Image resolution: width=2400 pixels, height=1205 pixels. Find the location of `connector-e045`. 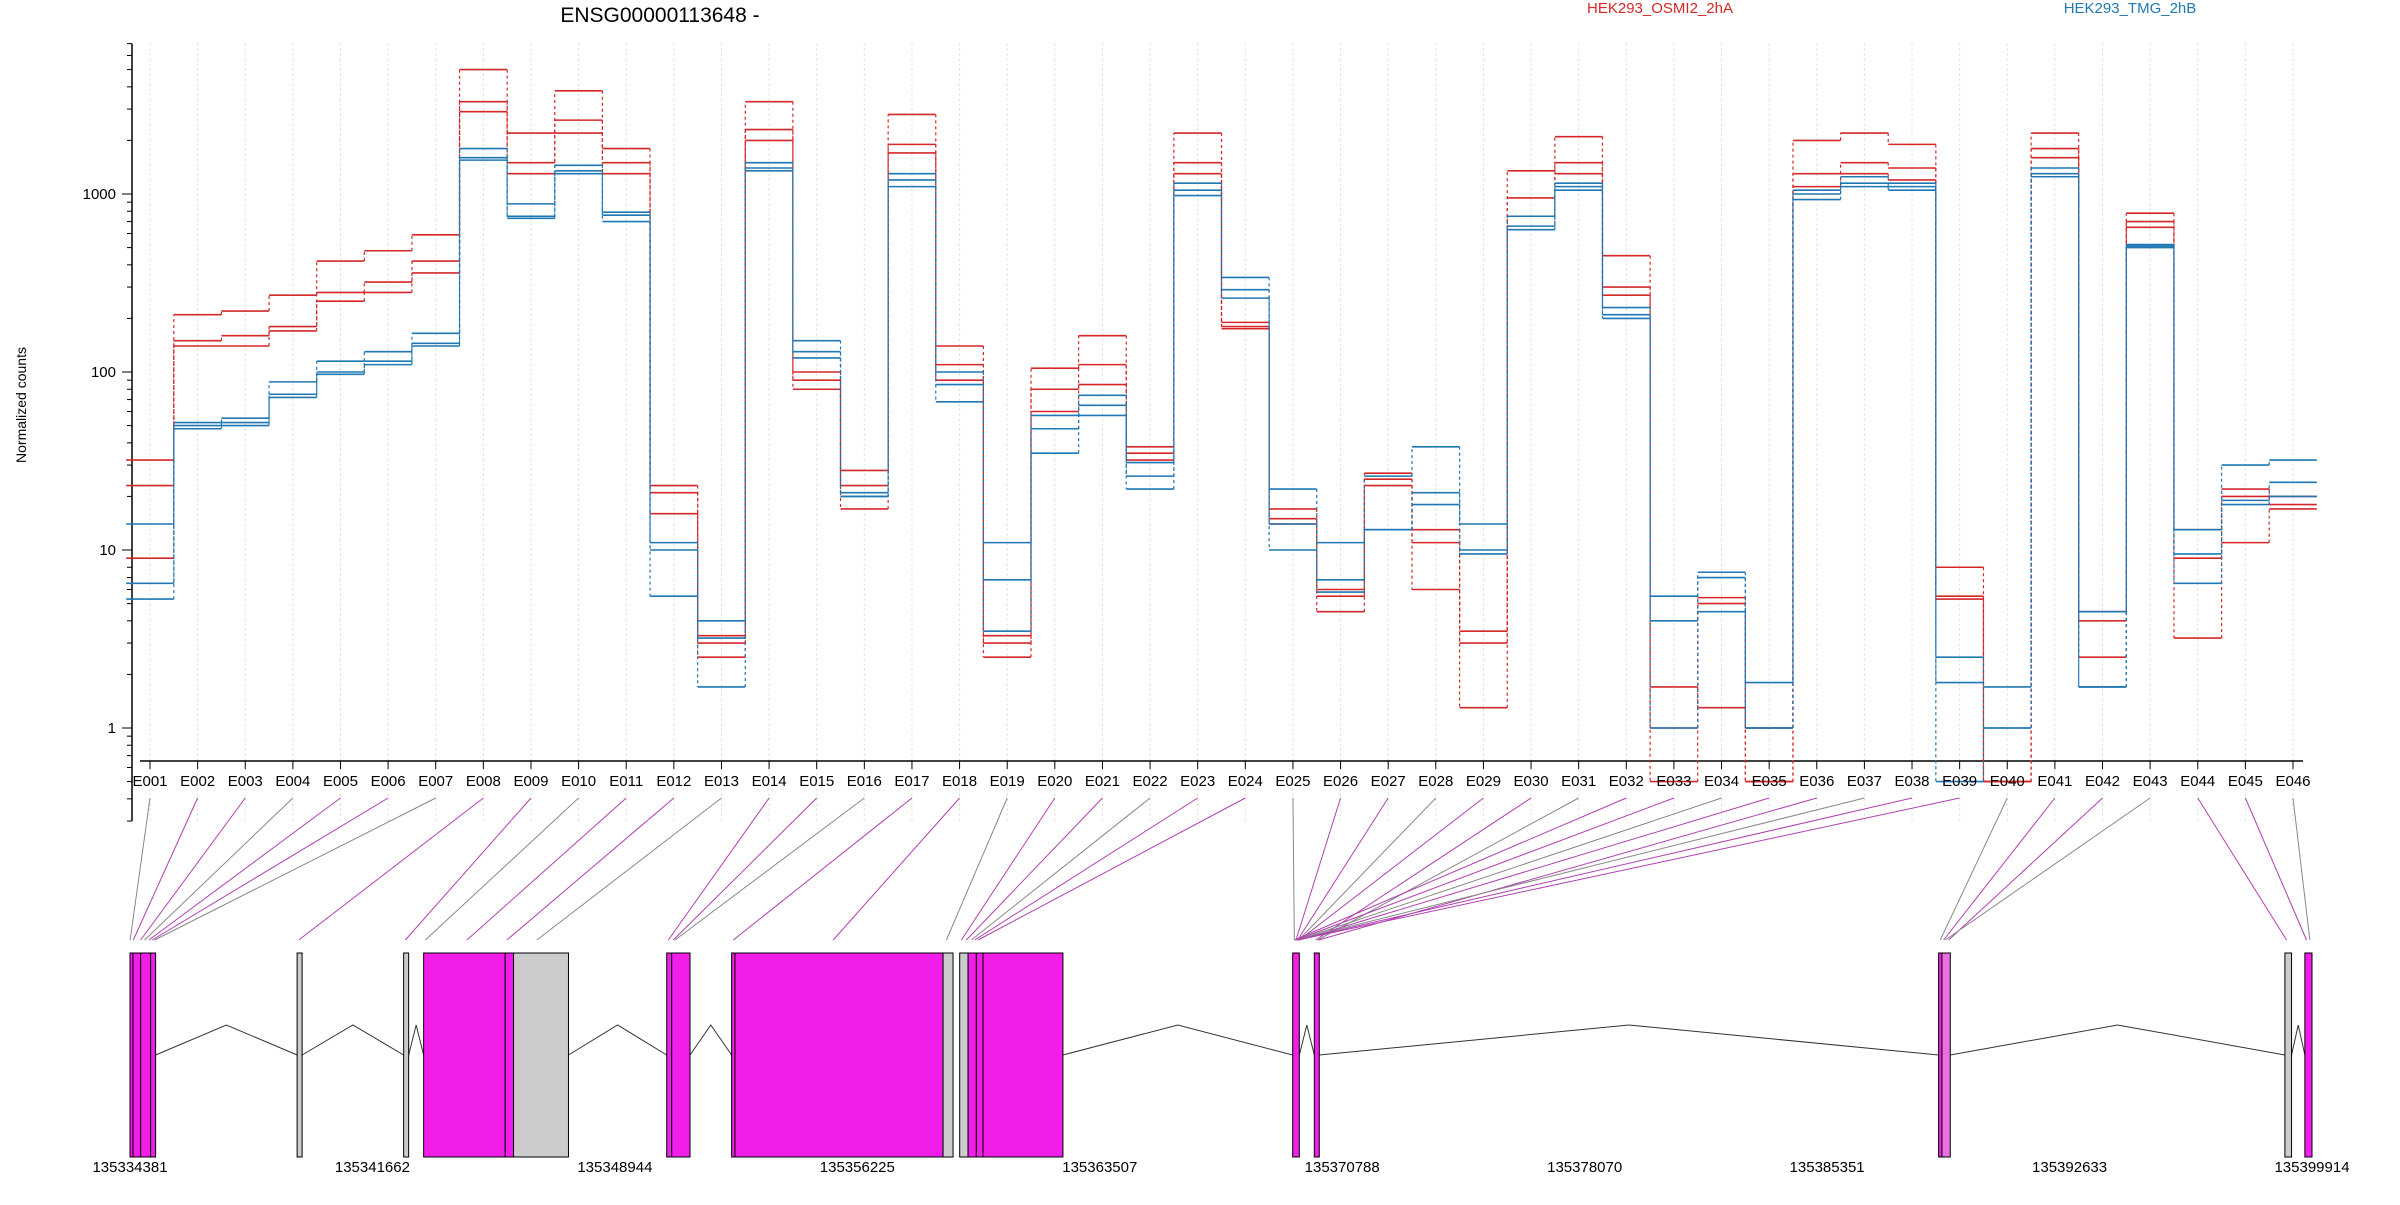

connector-e045 is located at coordinates (2275, 869).